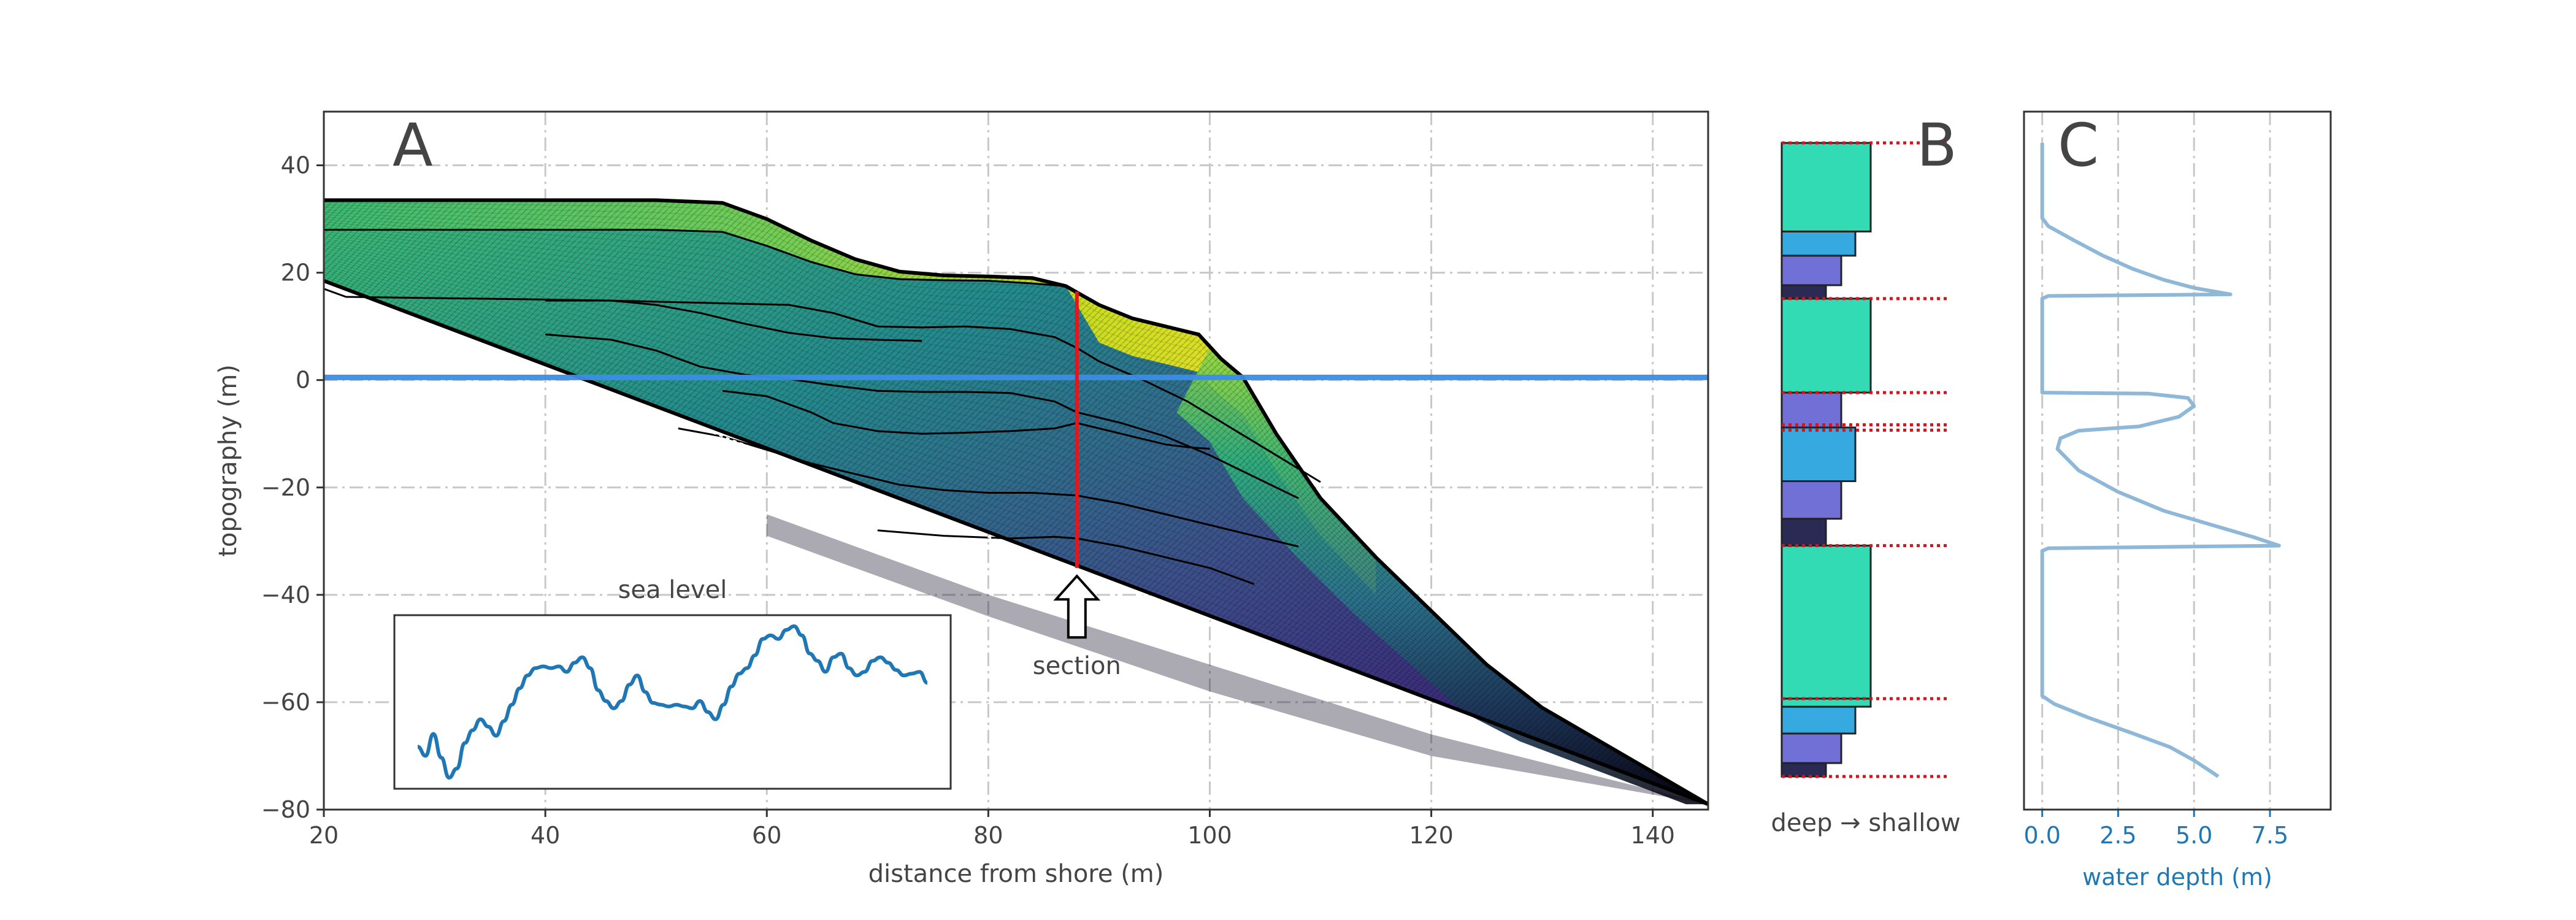 The width and height of the screenshot is (2576, 920). I want to click on c-tick-label-0: 0.0, so click(2041, 835).